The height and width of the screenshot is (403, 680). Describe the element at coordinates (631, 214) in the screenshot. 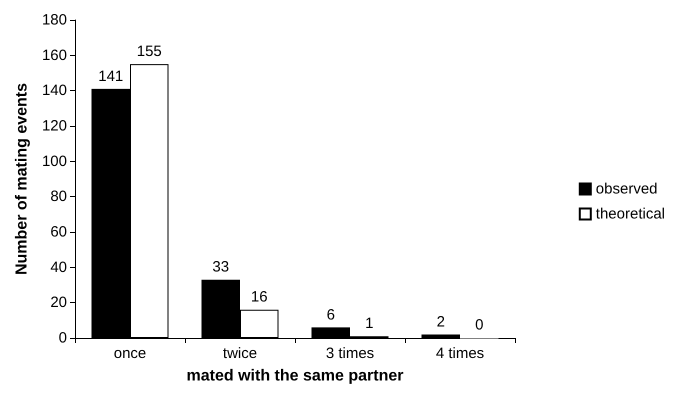

I see `legend-label: theoretical` at that location.